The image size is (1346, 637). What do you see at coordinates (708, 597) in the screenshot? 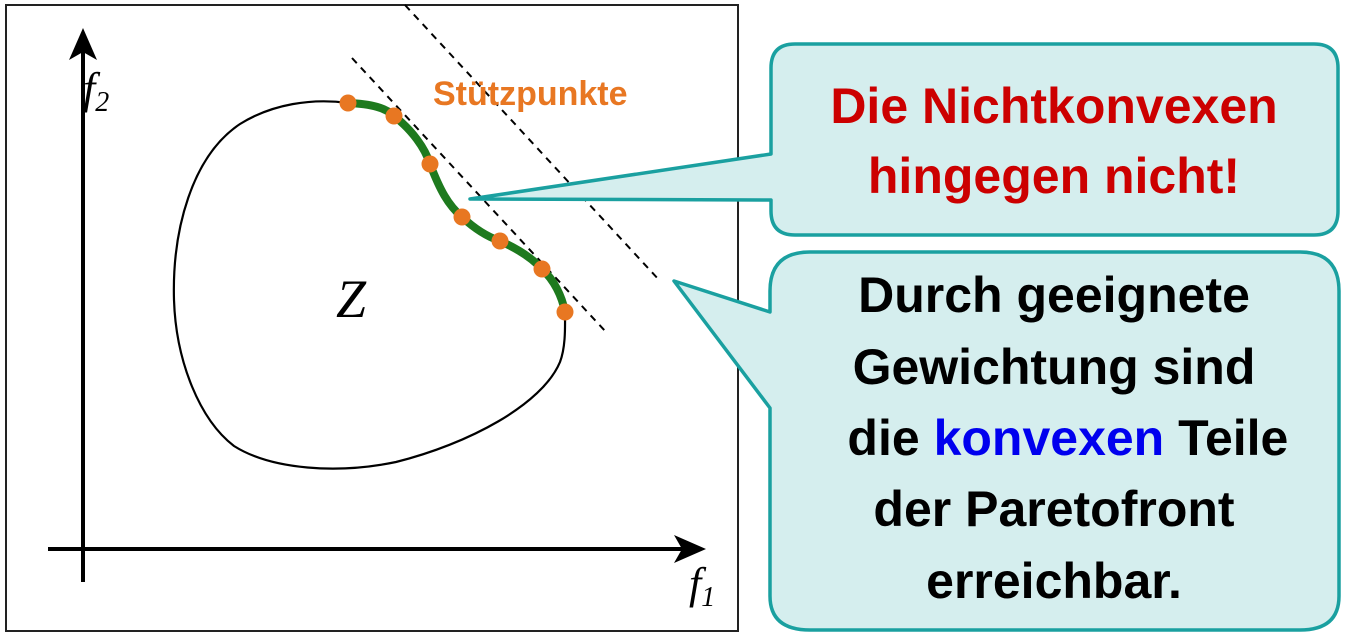
I see `x-axis-label-sub: 1` at bounding box center [708, 597].